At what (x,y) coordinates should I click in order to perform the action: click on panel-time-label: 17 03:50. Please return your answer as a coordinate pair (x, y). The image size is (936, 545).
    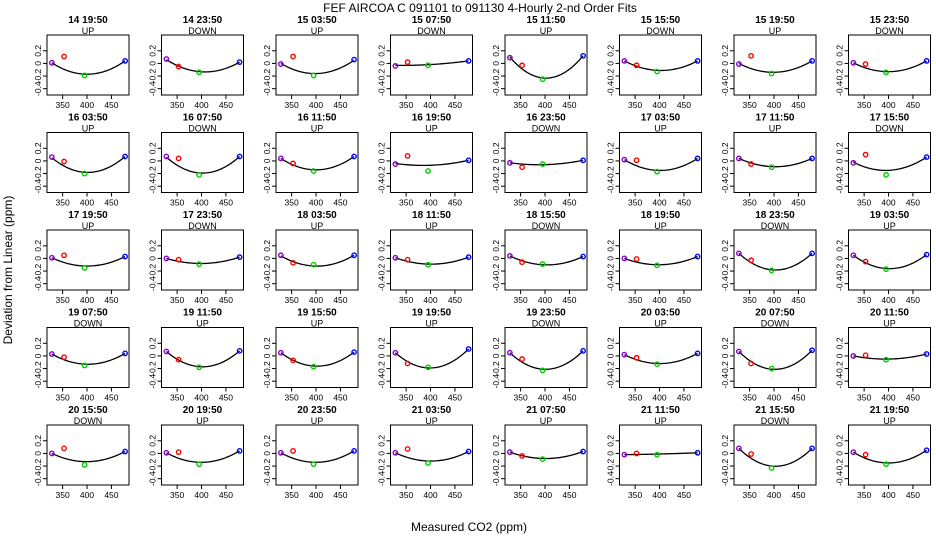
    Looking at the image, I should click on (661, 118).